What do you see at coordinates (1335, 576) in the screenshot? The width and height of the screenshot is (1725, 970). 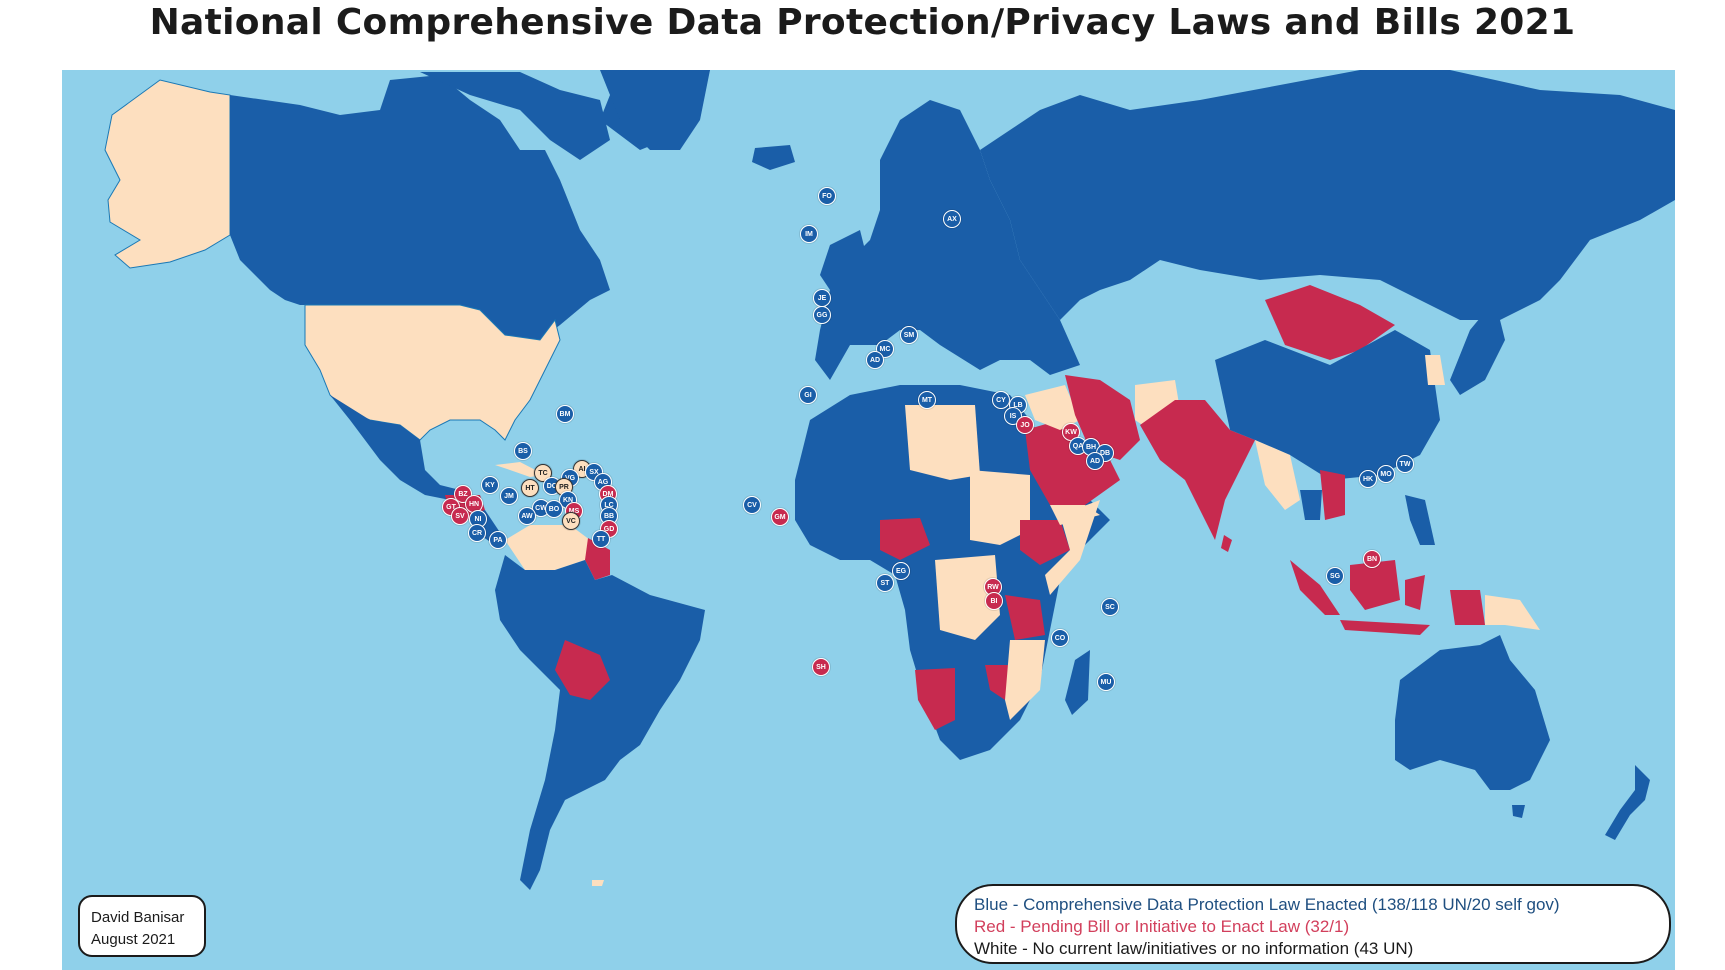 I see `territory-badge-sg: SG` at bounding box center [1335, 576].